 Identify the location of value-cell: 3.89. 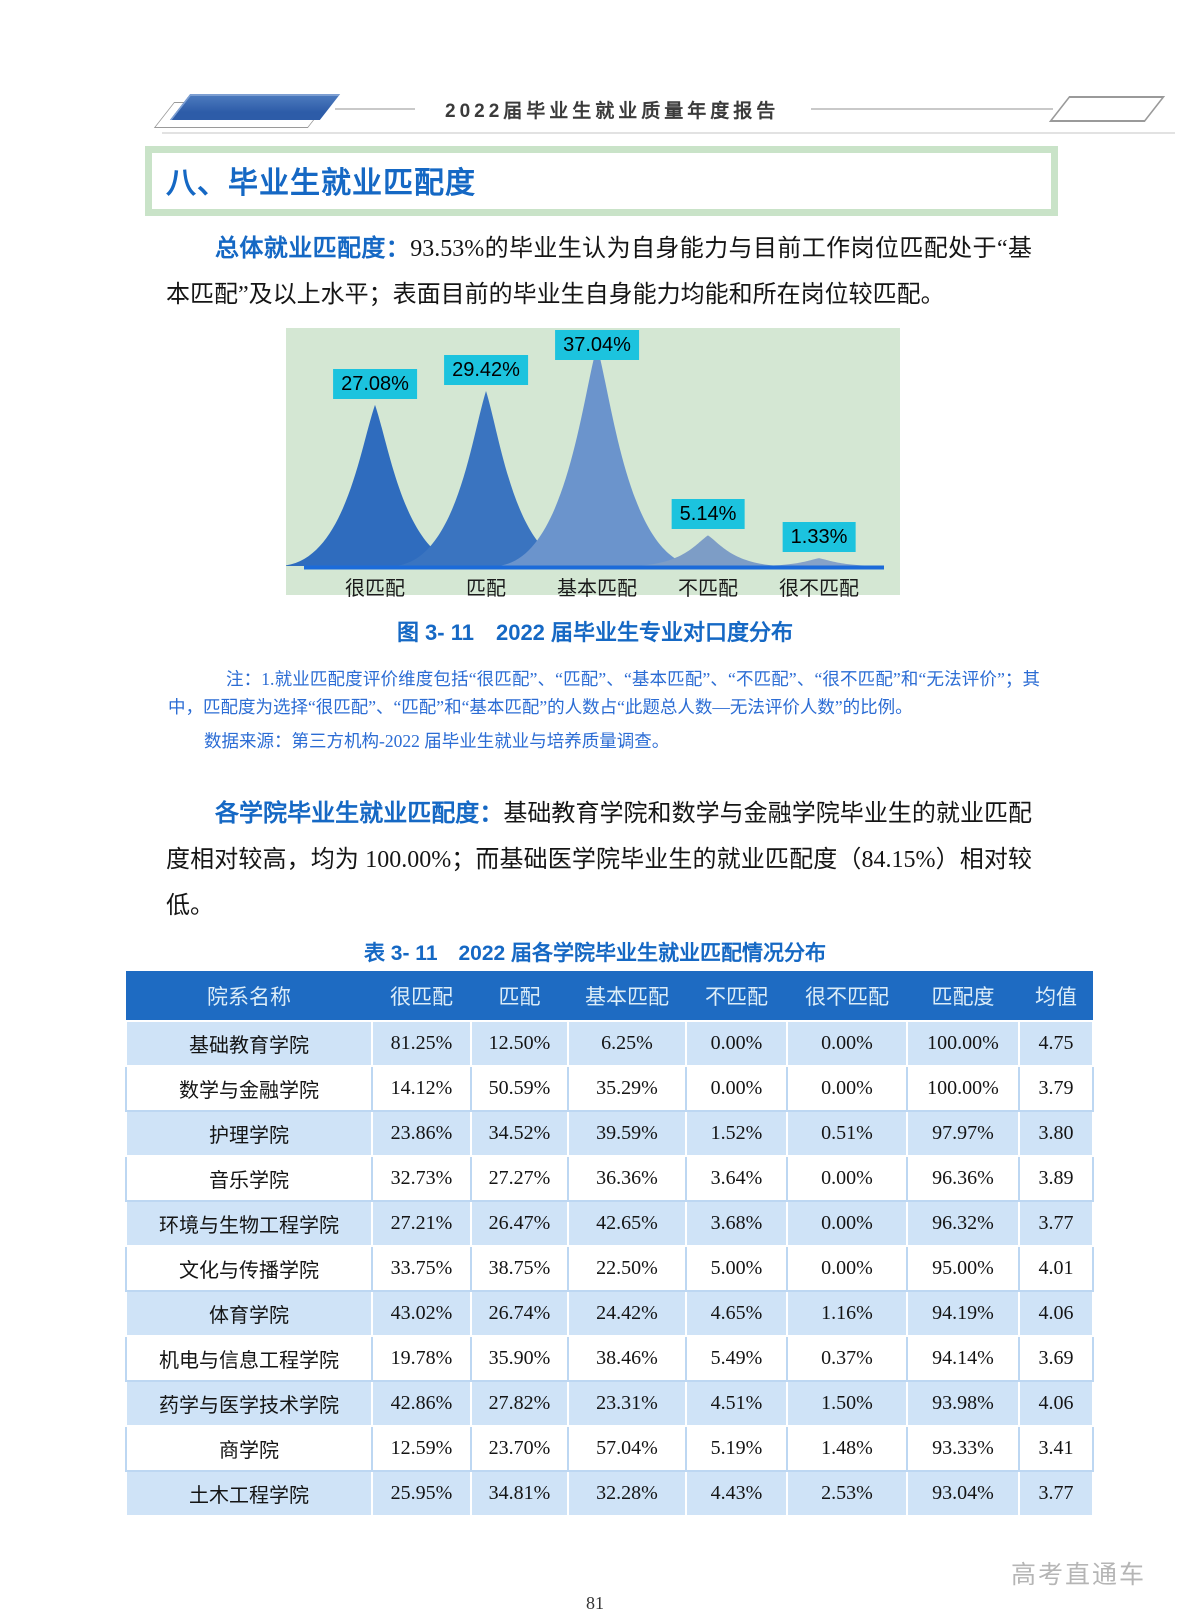
(1056, 1178).